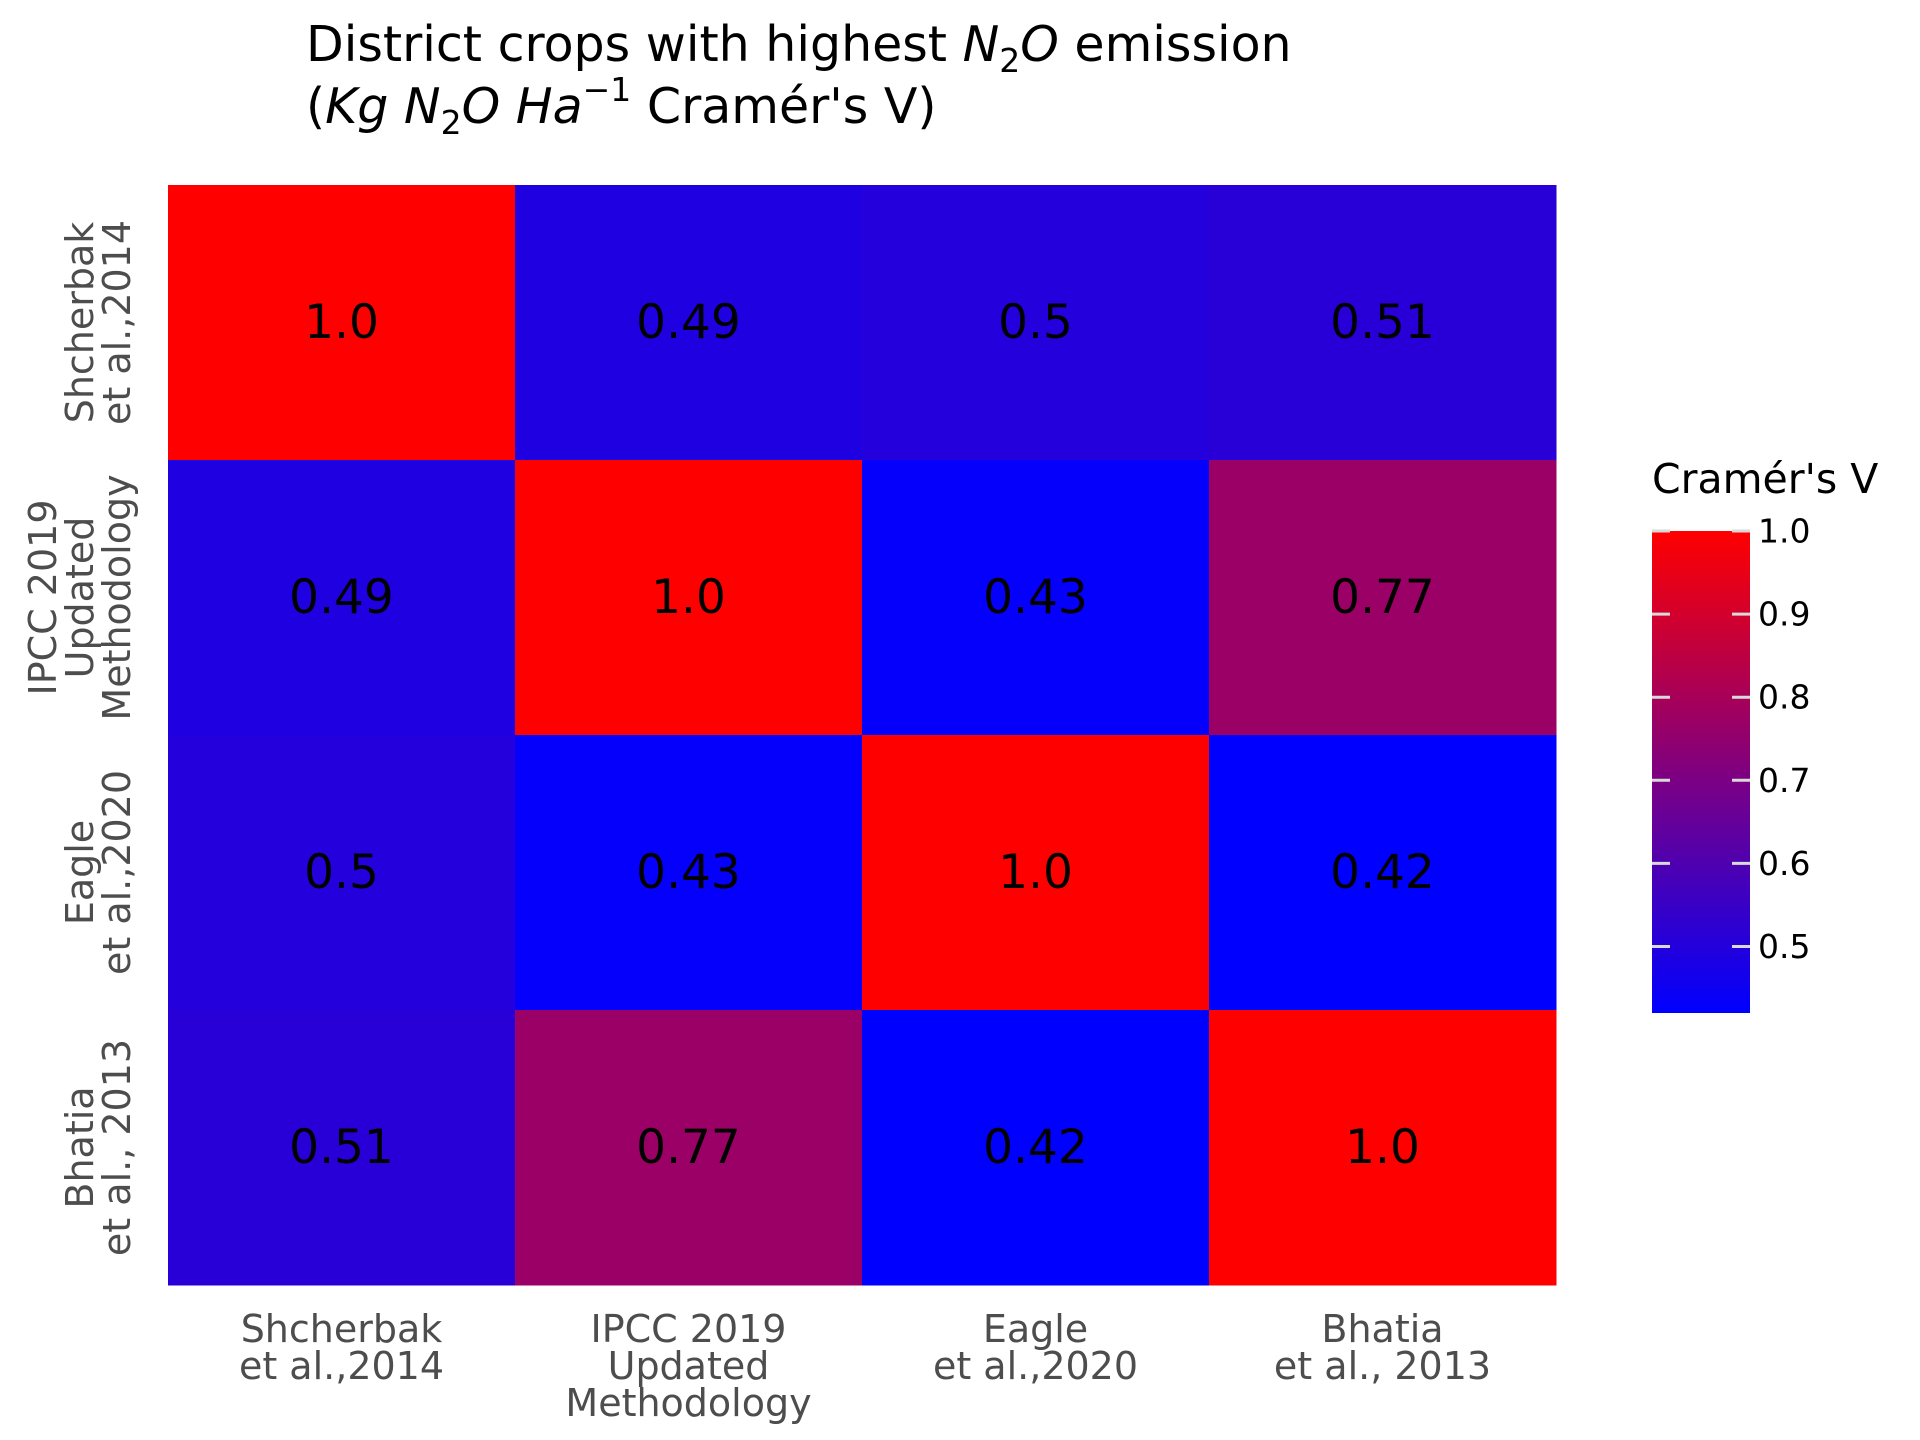 Image resolution: width=1920 pixels, height=1440 pixels. I want to click on cell-label-r1-c2: 0.43, so click(1035, 597).